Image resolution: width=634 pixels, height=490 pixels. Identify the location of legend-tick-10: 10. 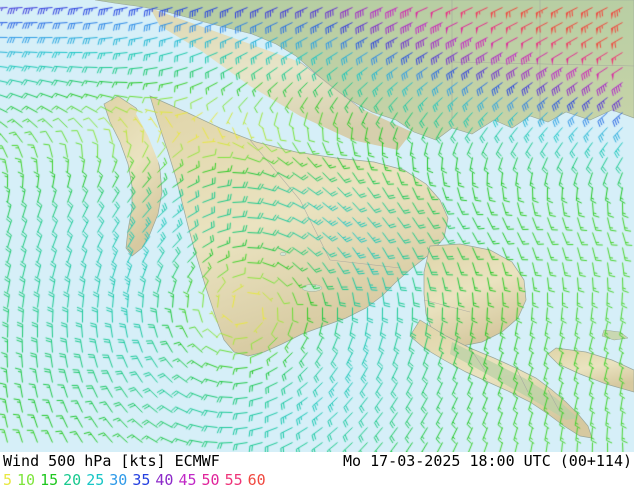
(26, 480).